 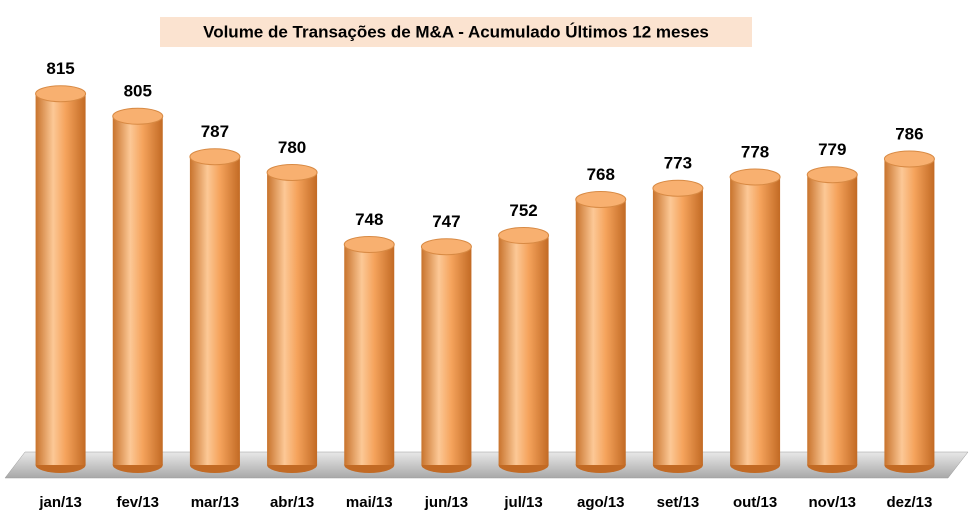 What do you see at coordinates (137, 502) in the screenshot?
I see `x-tick-label: fev/13` at bounding box center [137, 502].